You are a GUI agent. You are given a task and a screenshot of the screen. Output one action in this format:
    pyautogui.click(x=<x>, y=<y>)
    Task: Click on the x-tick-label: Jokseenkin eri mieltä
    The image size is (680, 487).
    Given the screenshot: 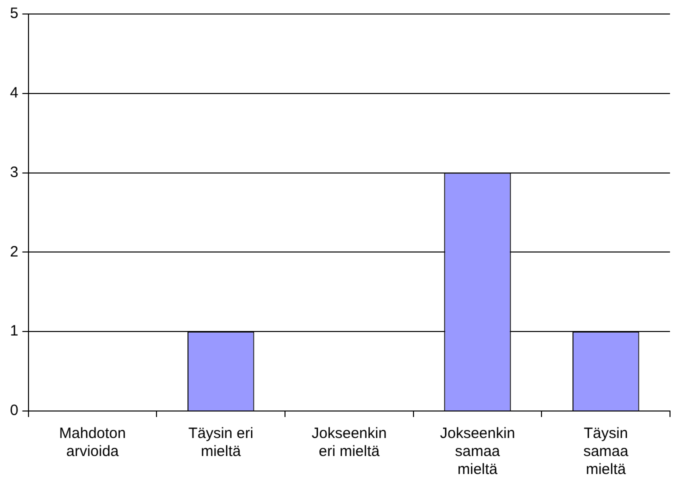 What is the action you would take?
    pyautogui.click(x=349, y=442)
    